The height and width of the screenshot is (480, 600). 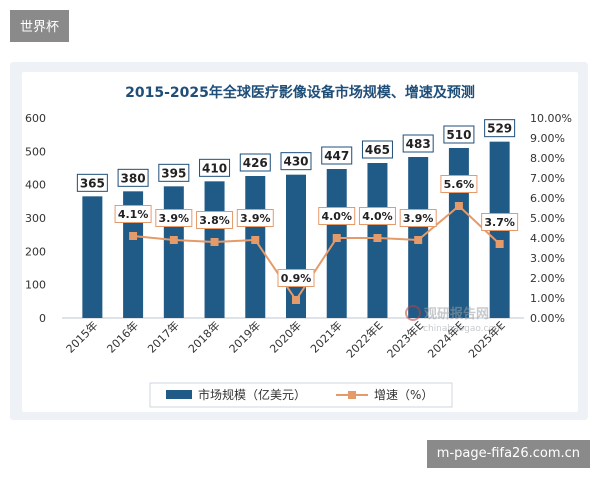 I want to click on left-tick-label: 400, so click(x=35, y=185).